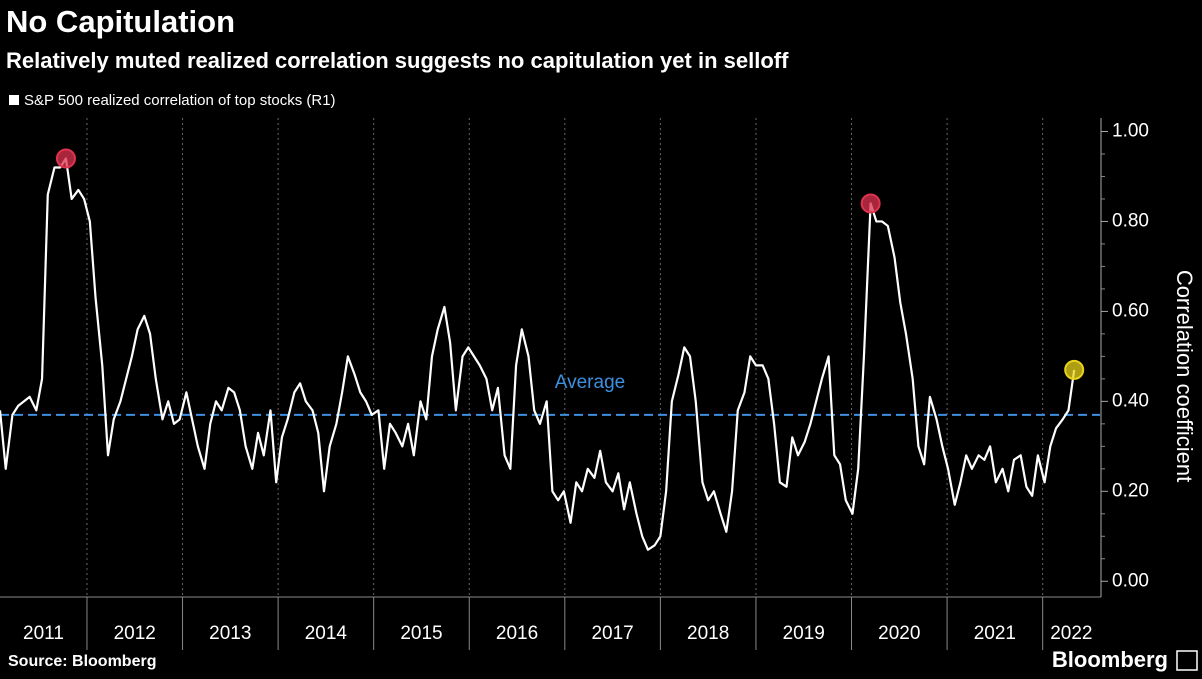 The width and height of the screenshot is (1202, 679). Describe the element at coordinates (1184, 376) in the screenshot. I see `y-axis-label: Correlation coefficient` at that location.